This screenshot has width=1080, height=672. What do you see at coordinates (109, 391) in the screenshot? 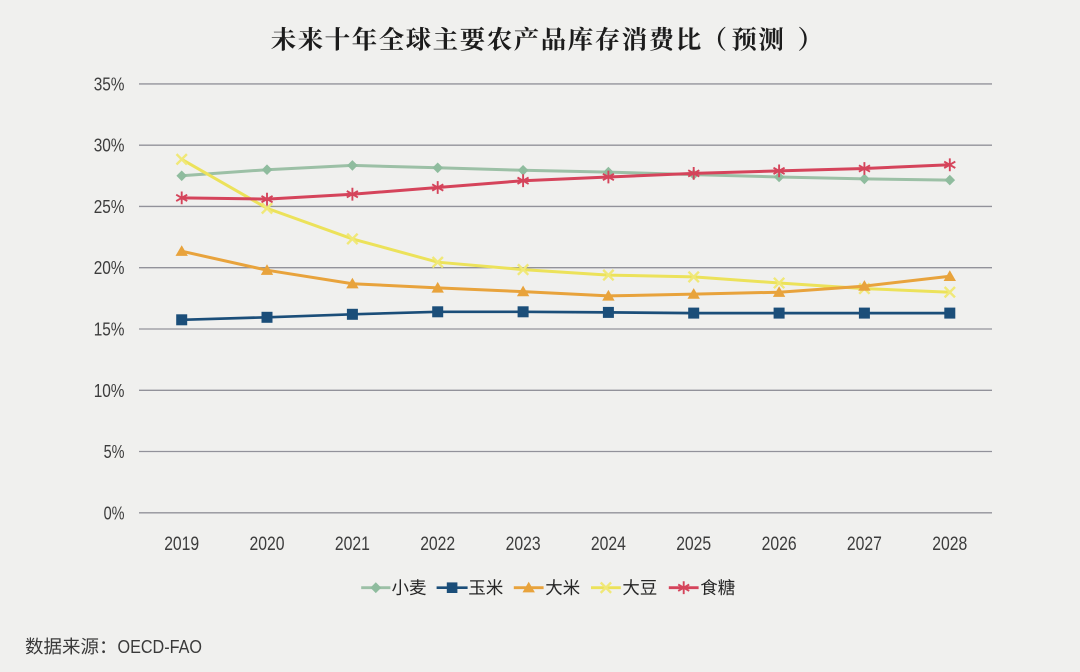
I see `svg-text: 10%` at bounding box center [109, 391].